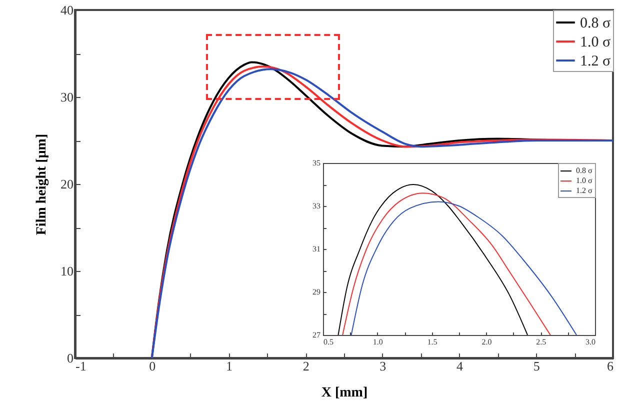 The image size is (628, 407). What do you see at coordinates (383, 366) in the screenshot?
I see `x-tick-label: 3` at bounding box center [383, 366].